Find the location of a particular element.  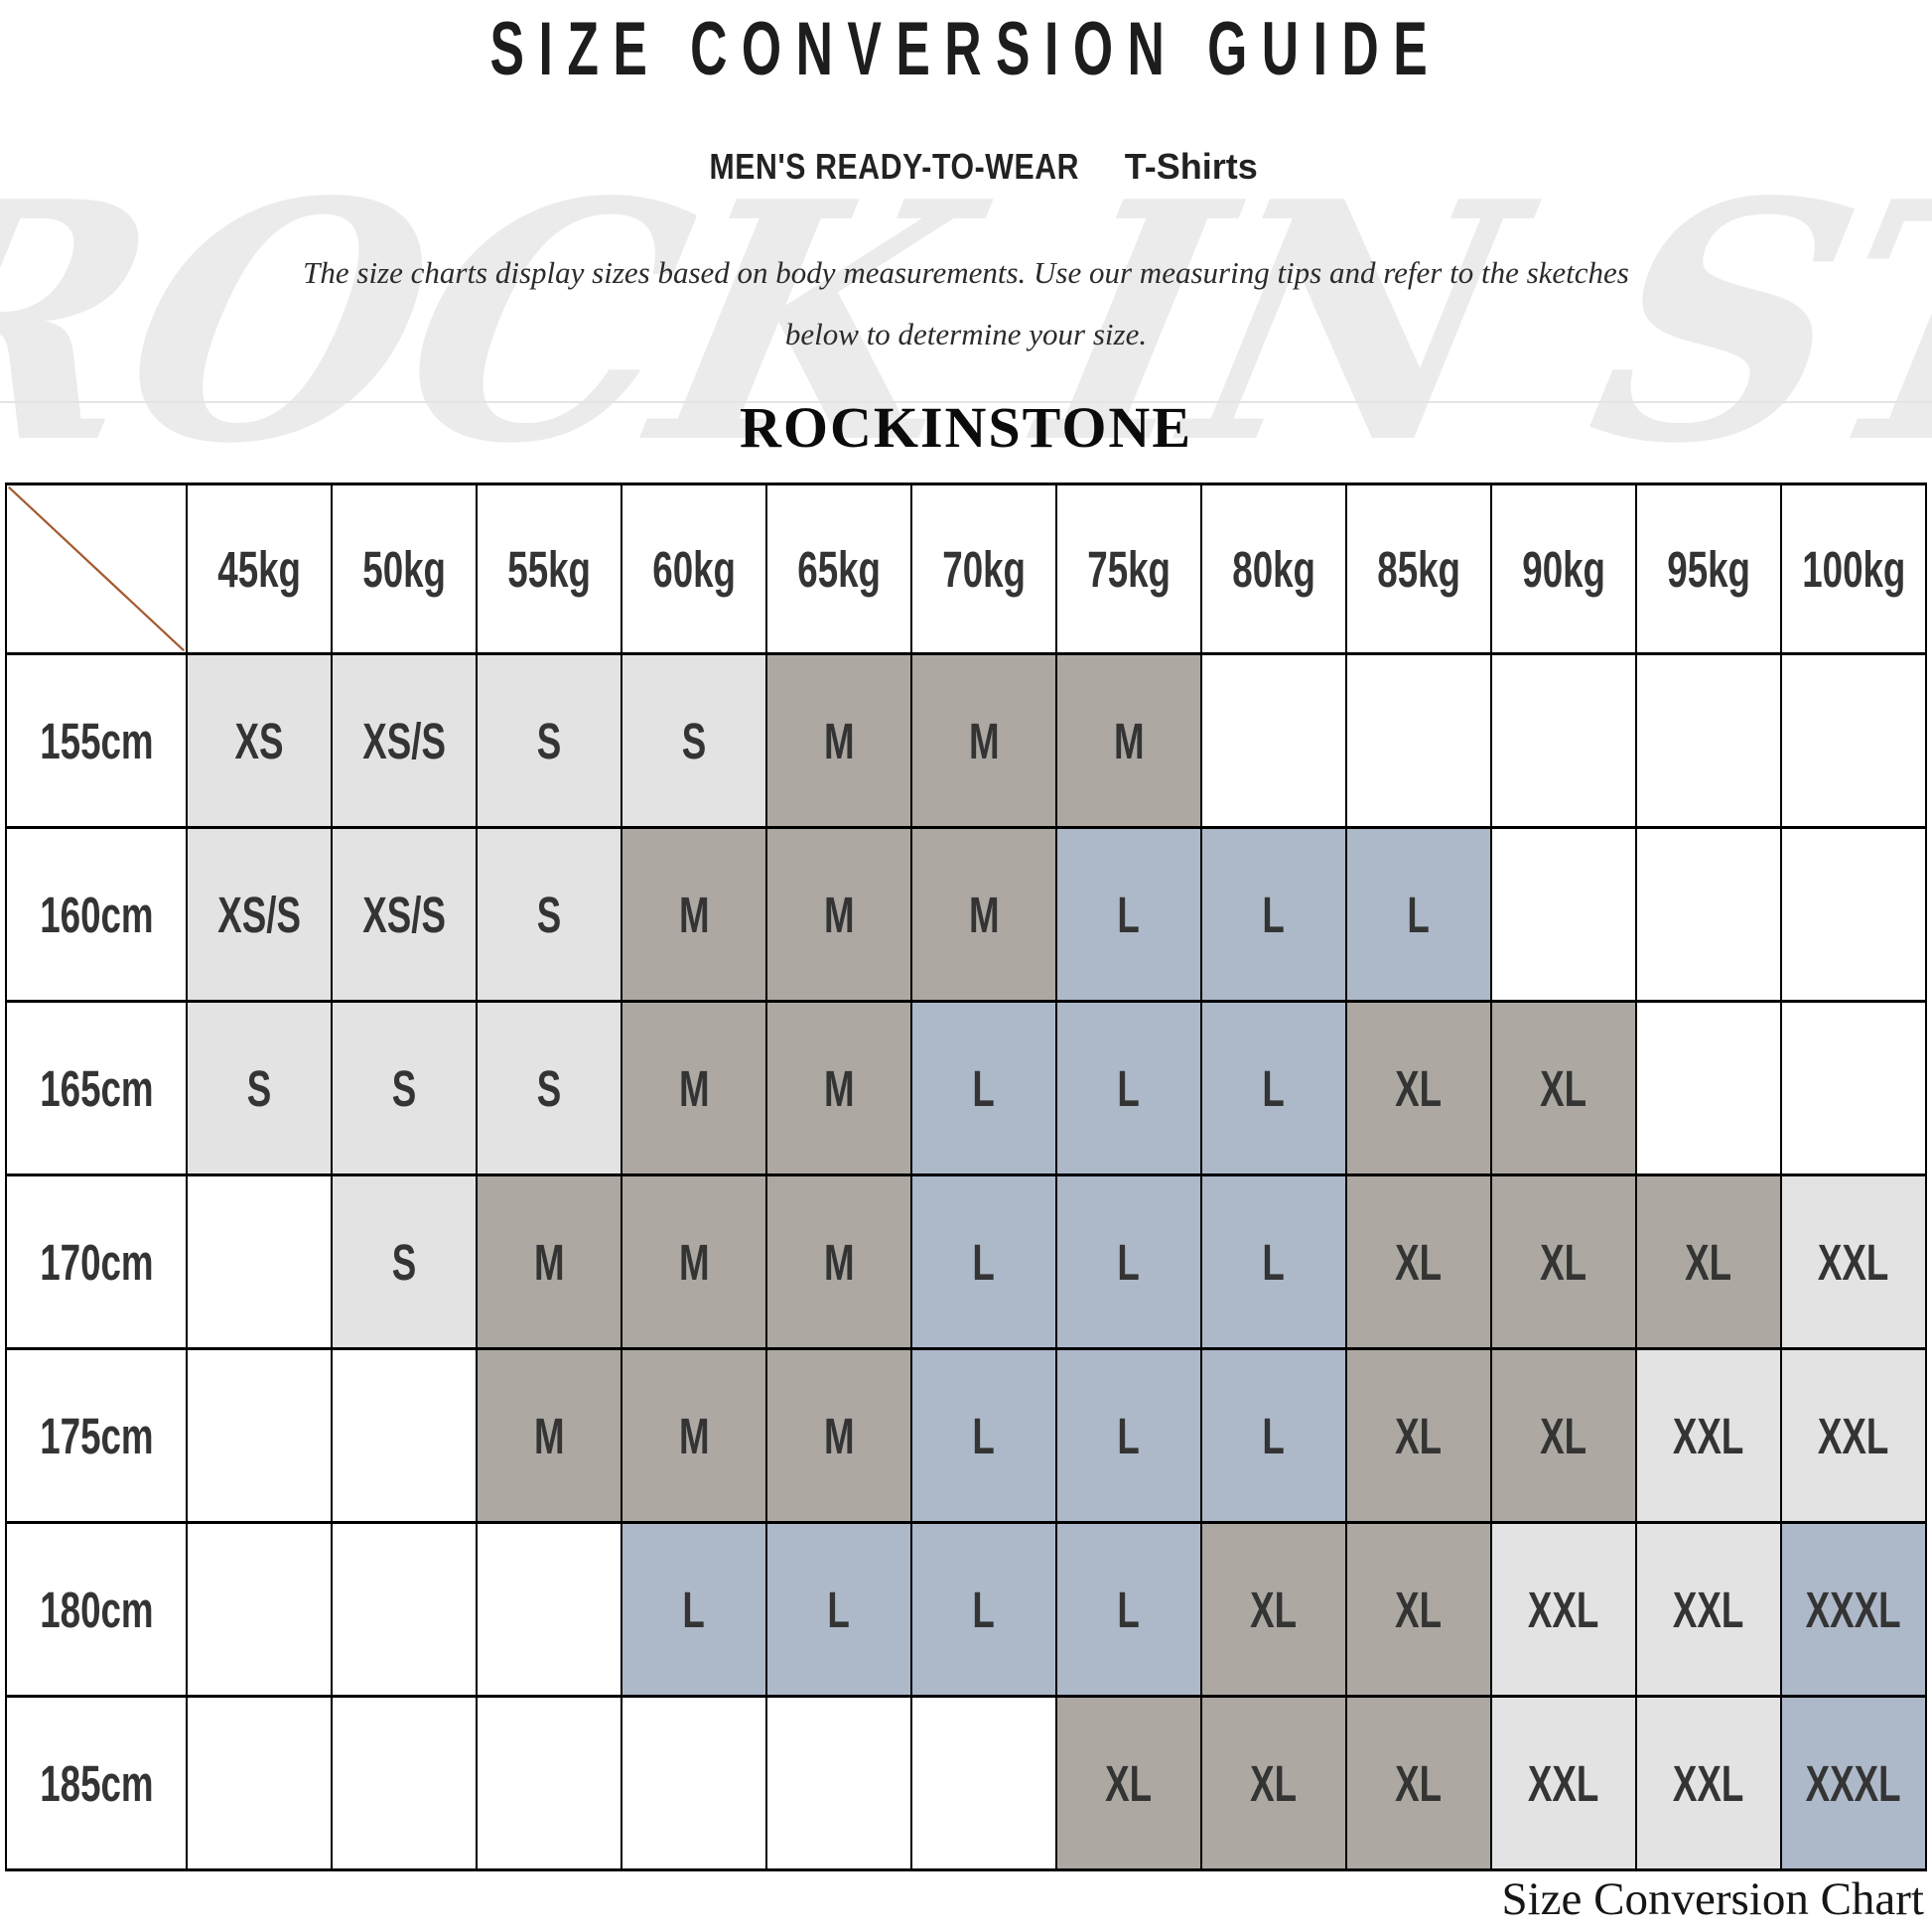

page-title: SIZE CONVERSION GUIDE is located at coordinates (966, 49).